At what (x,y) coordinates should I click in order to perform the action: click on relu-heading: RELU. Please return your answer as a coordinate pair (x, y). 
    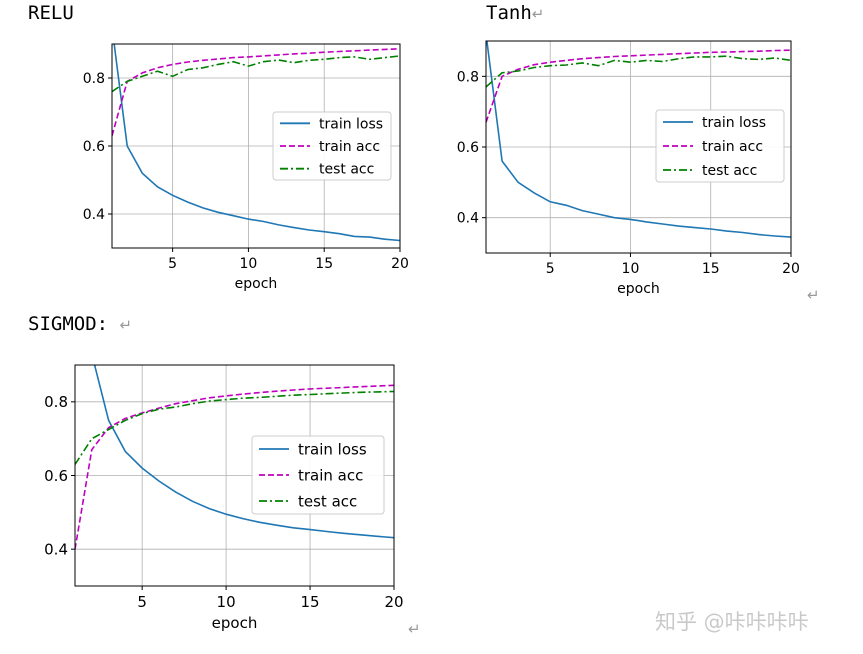
    Looking at the image, I should click on (51, 13).